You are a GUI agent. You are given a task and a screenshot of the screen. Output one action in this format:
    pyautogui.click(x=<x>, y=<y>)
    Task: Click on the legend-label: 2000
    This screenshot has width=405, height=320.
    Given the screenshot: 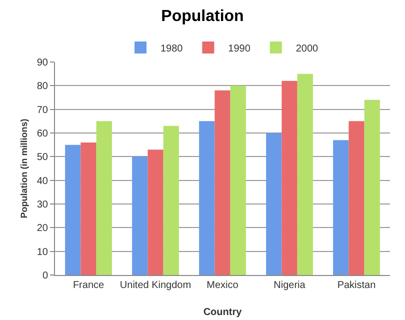 What is the action you would take?
    pyautogui.click(x=307, y=48)
    